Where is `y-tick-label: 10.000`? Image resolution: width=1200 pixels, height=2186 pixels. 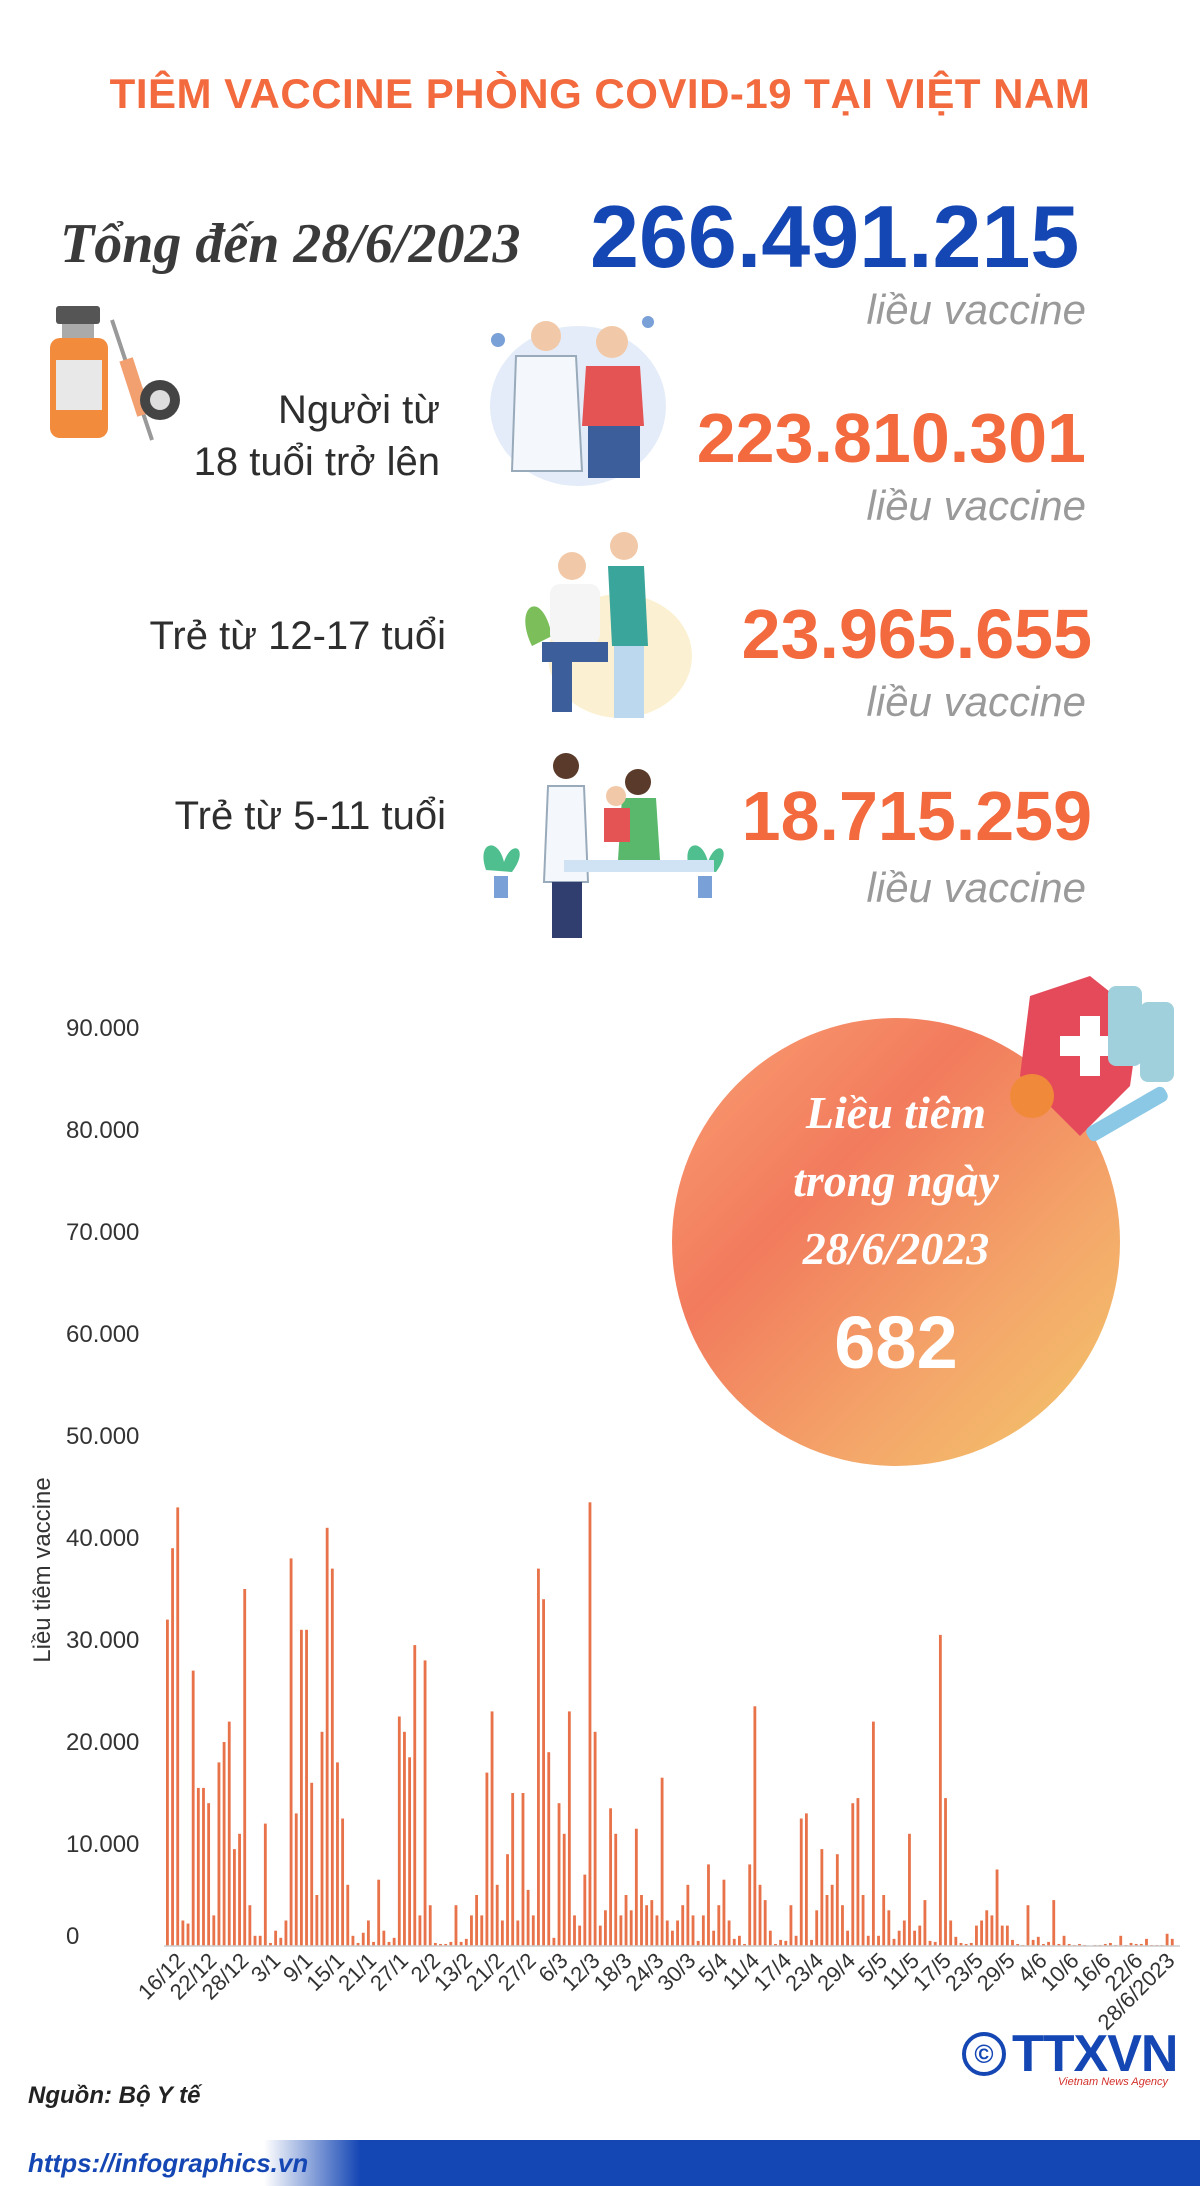 y-tick-label: 10.000 is located at coordinates (102, 1844).